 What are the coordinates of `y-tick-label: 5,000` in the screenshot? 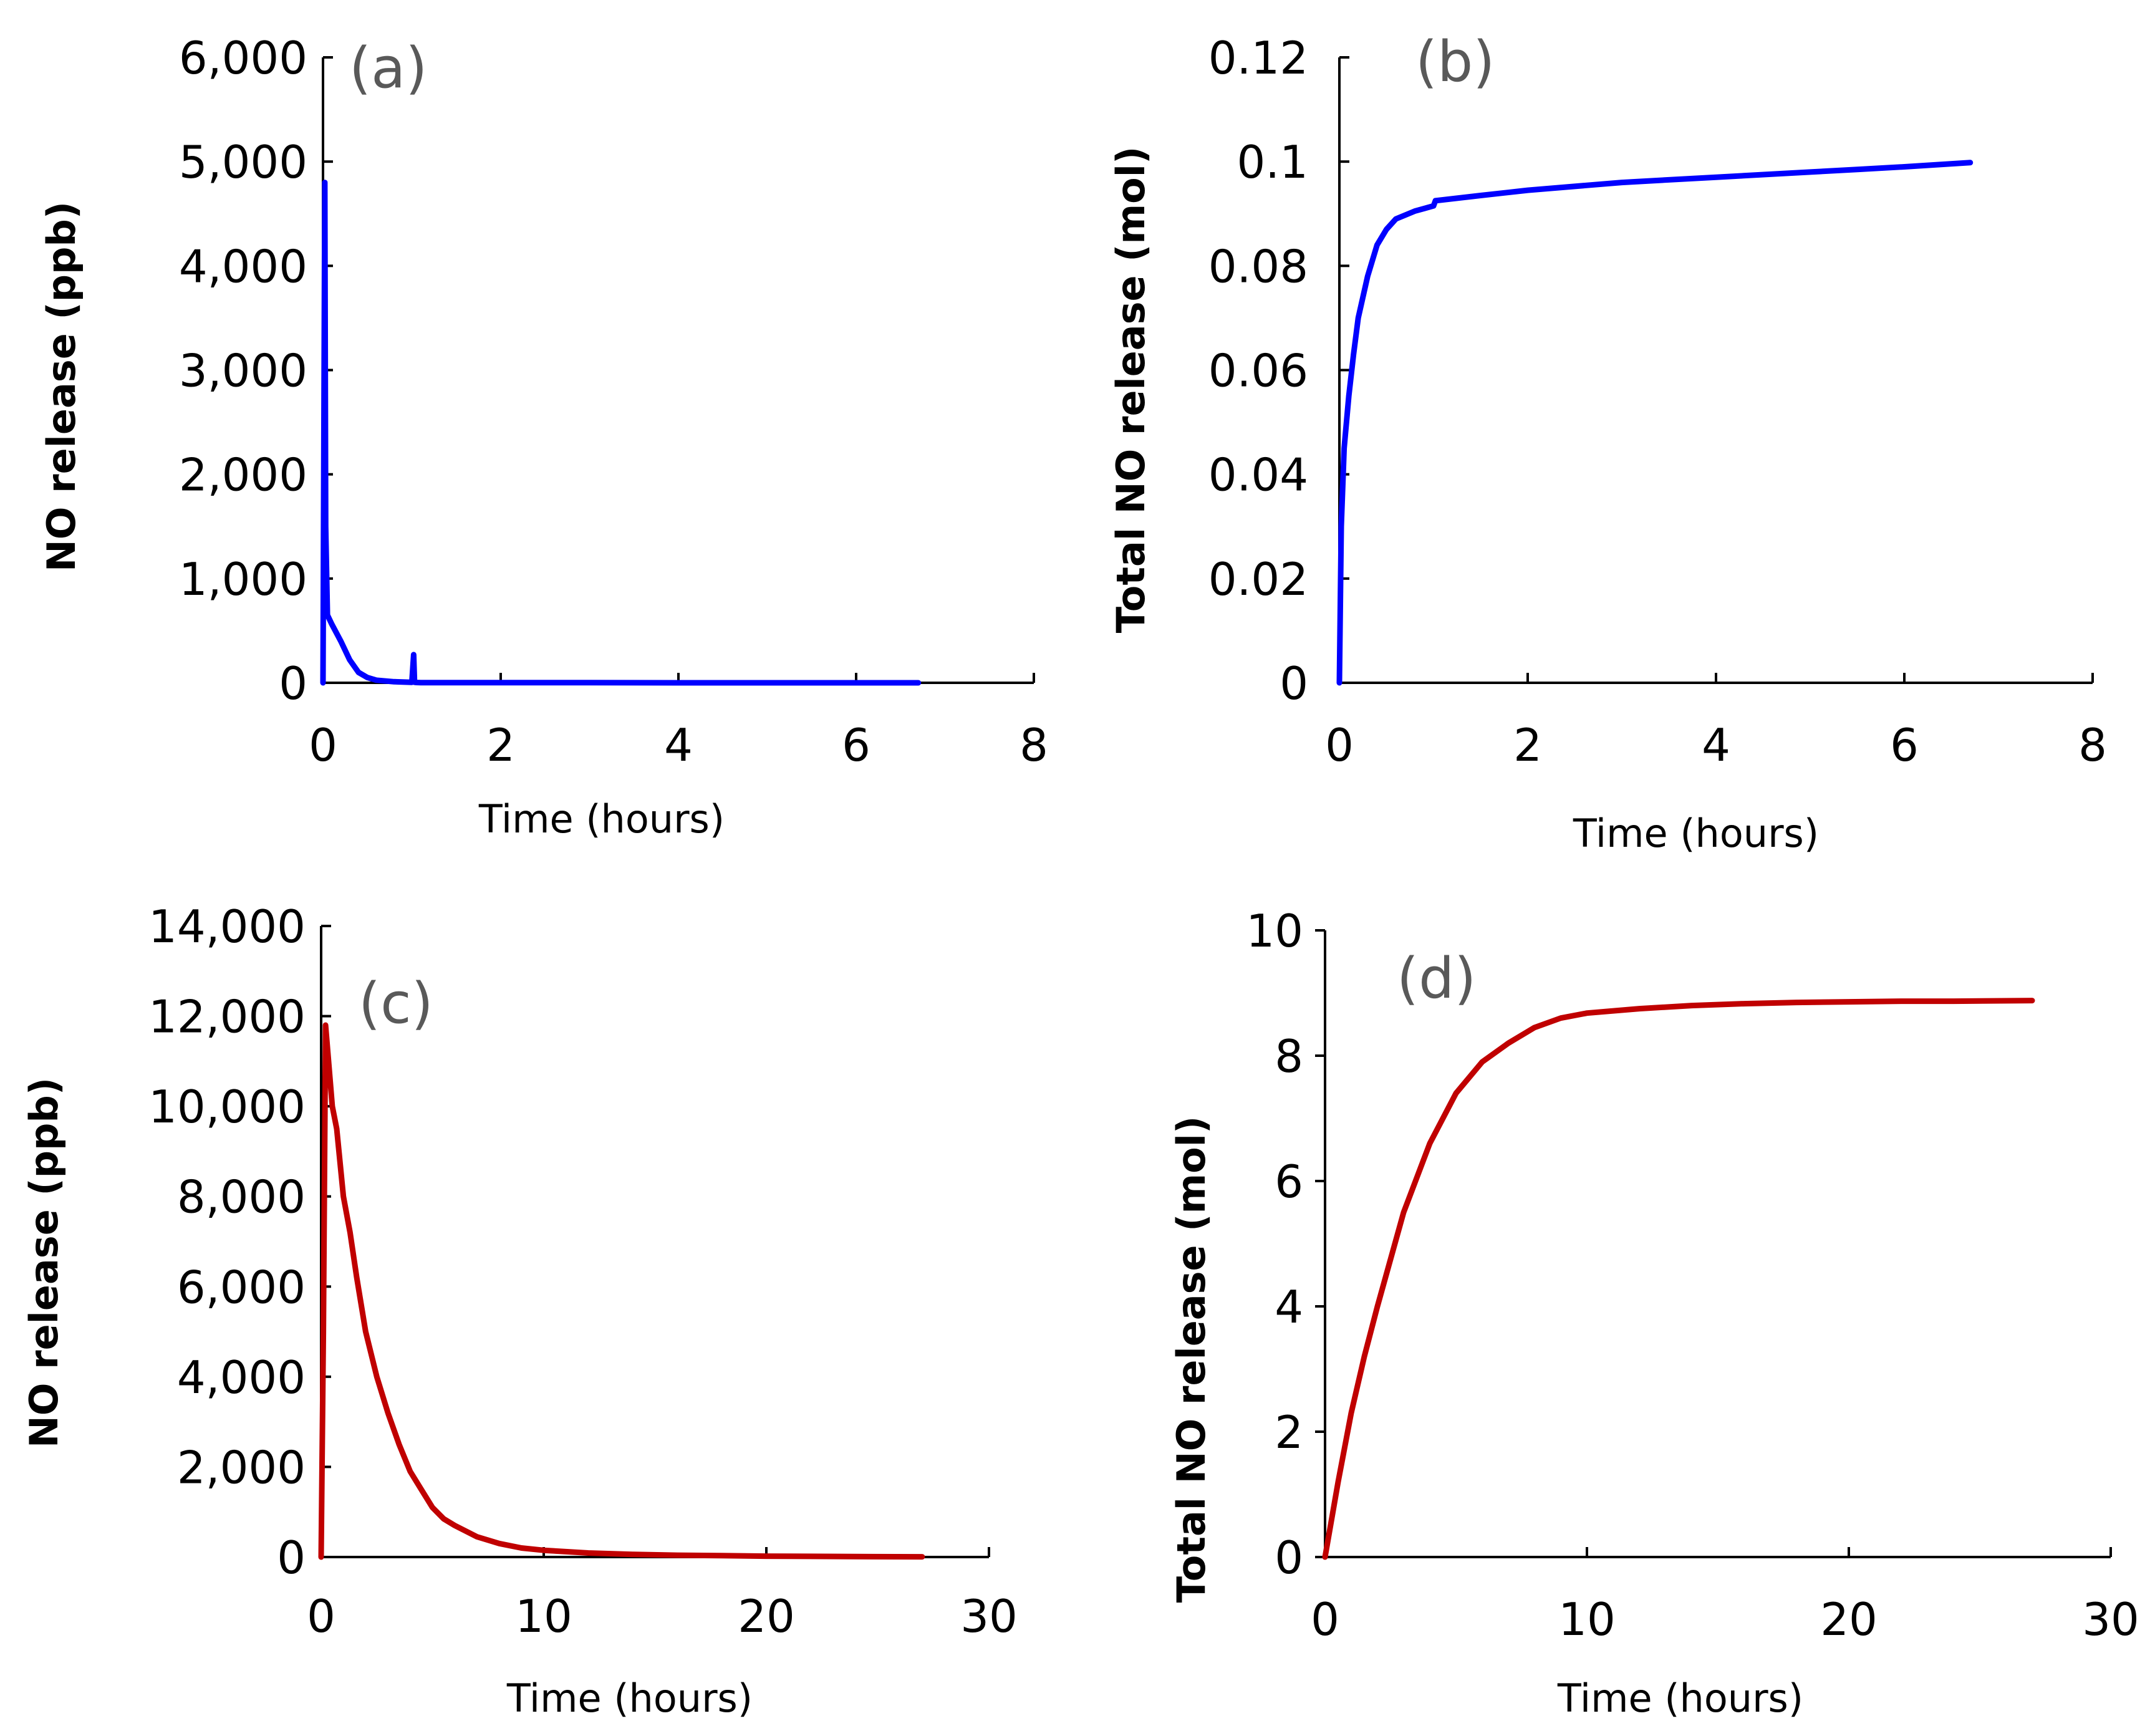 It's located at (243, 162).